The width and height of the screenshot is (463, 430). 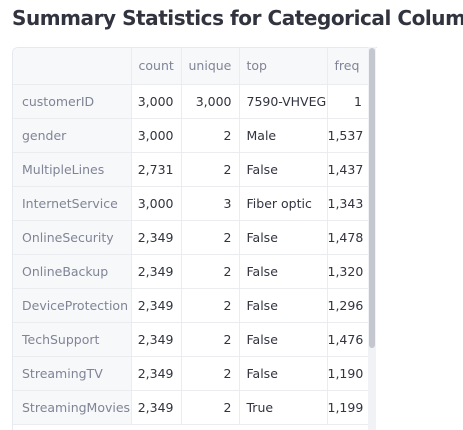 I want to click on top-cell: Male, so click(x=283, y=135).